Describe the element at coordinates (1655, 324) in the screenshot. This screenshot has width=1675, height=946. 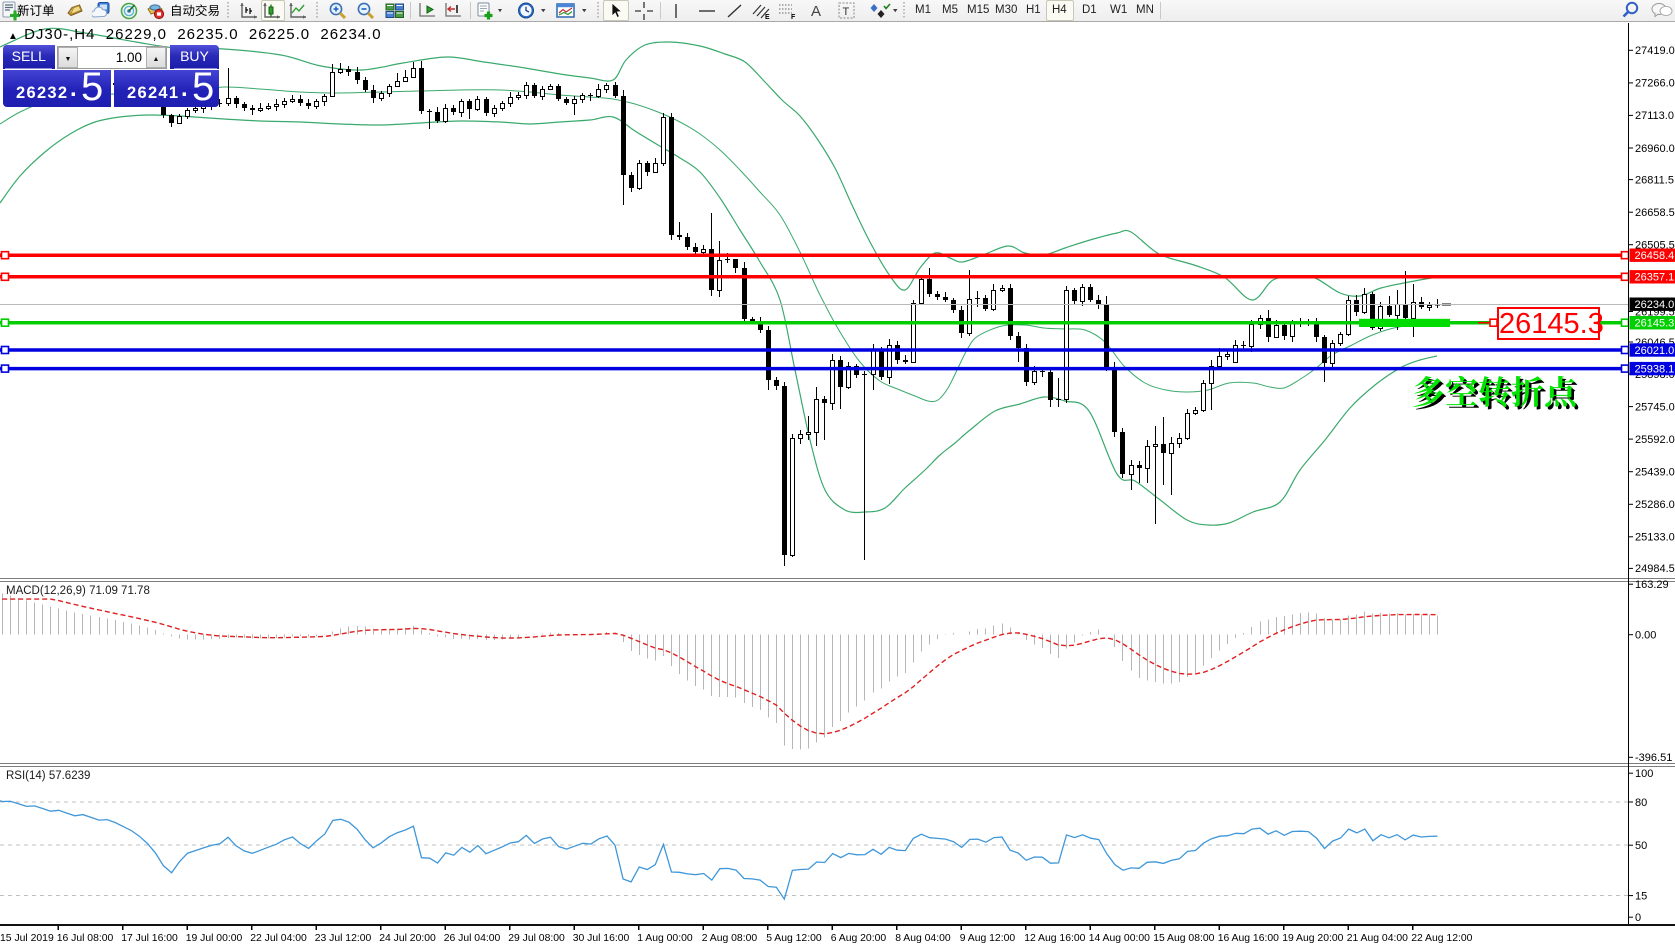
I see `svg-text: 26145.3` at that location.